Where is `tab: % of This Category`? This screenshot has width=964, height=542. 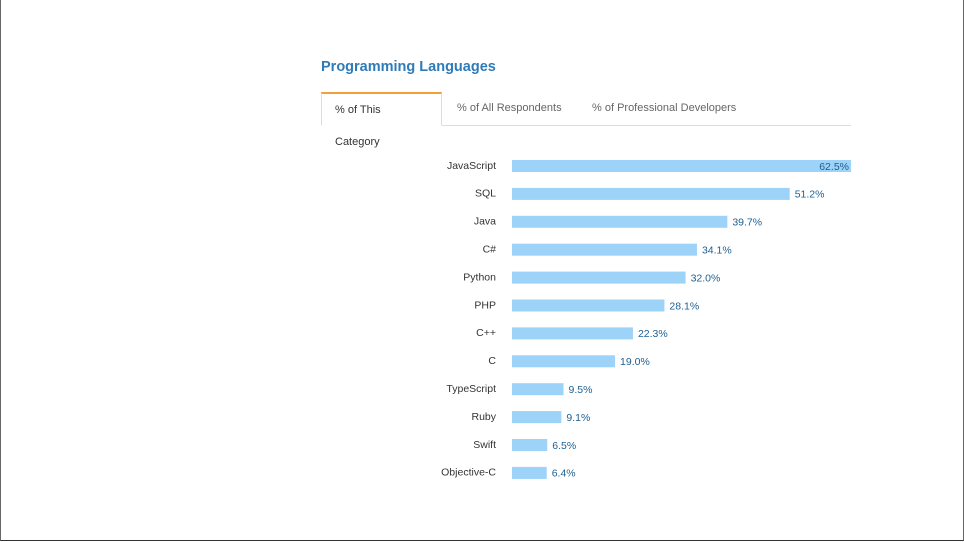 tab: % of This Category is located at coordinates (381, 120).